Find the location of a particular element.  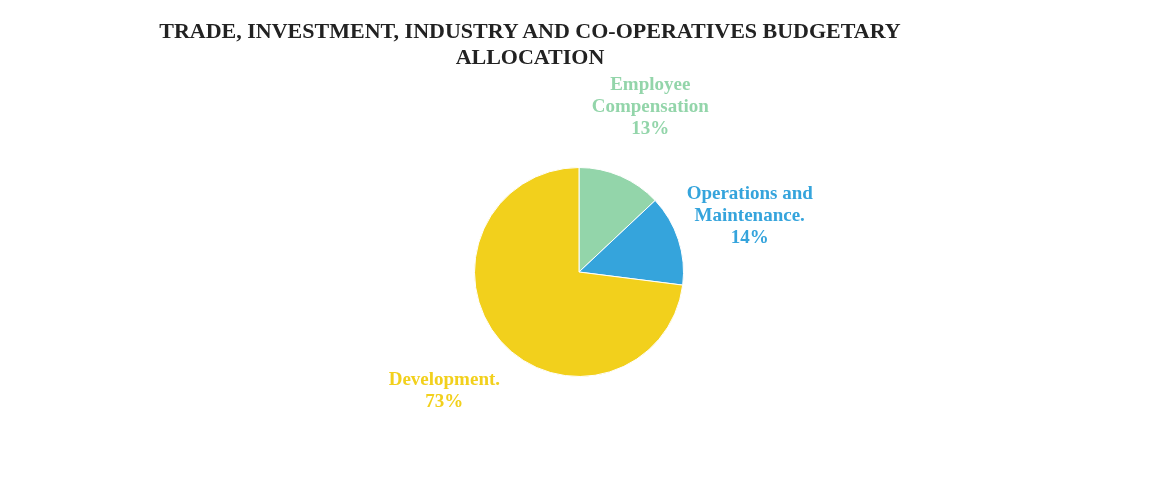

data-label: 14% is located at coordinates (749, 237).